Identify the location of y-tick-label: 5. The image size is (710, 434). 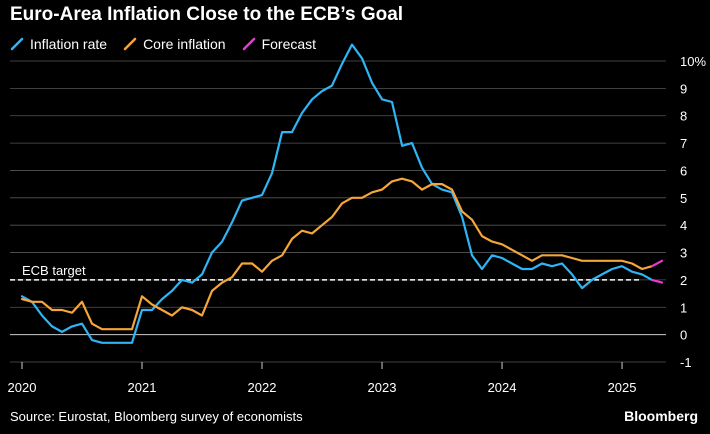
(683, 198).